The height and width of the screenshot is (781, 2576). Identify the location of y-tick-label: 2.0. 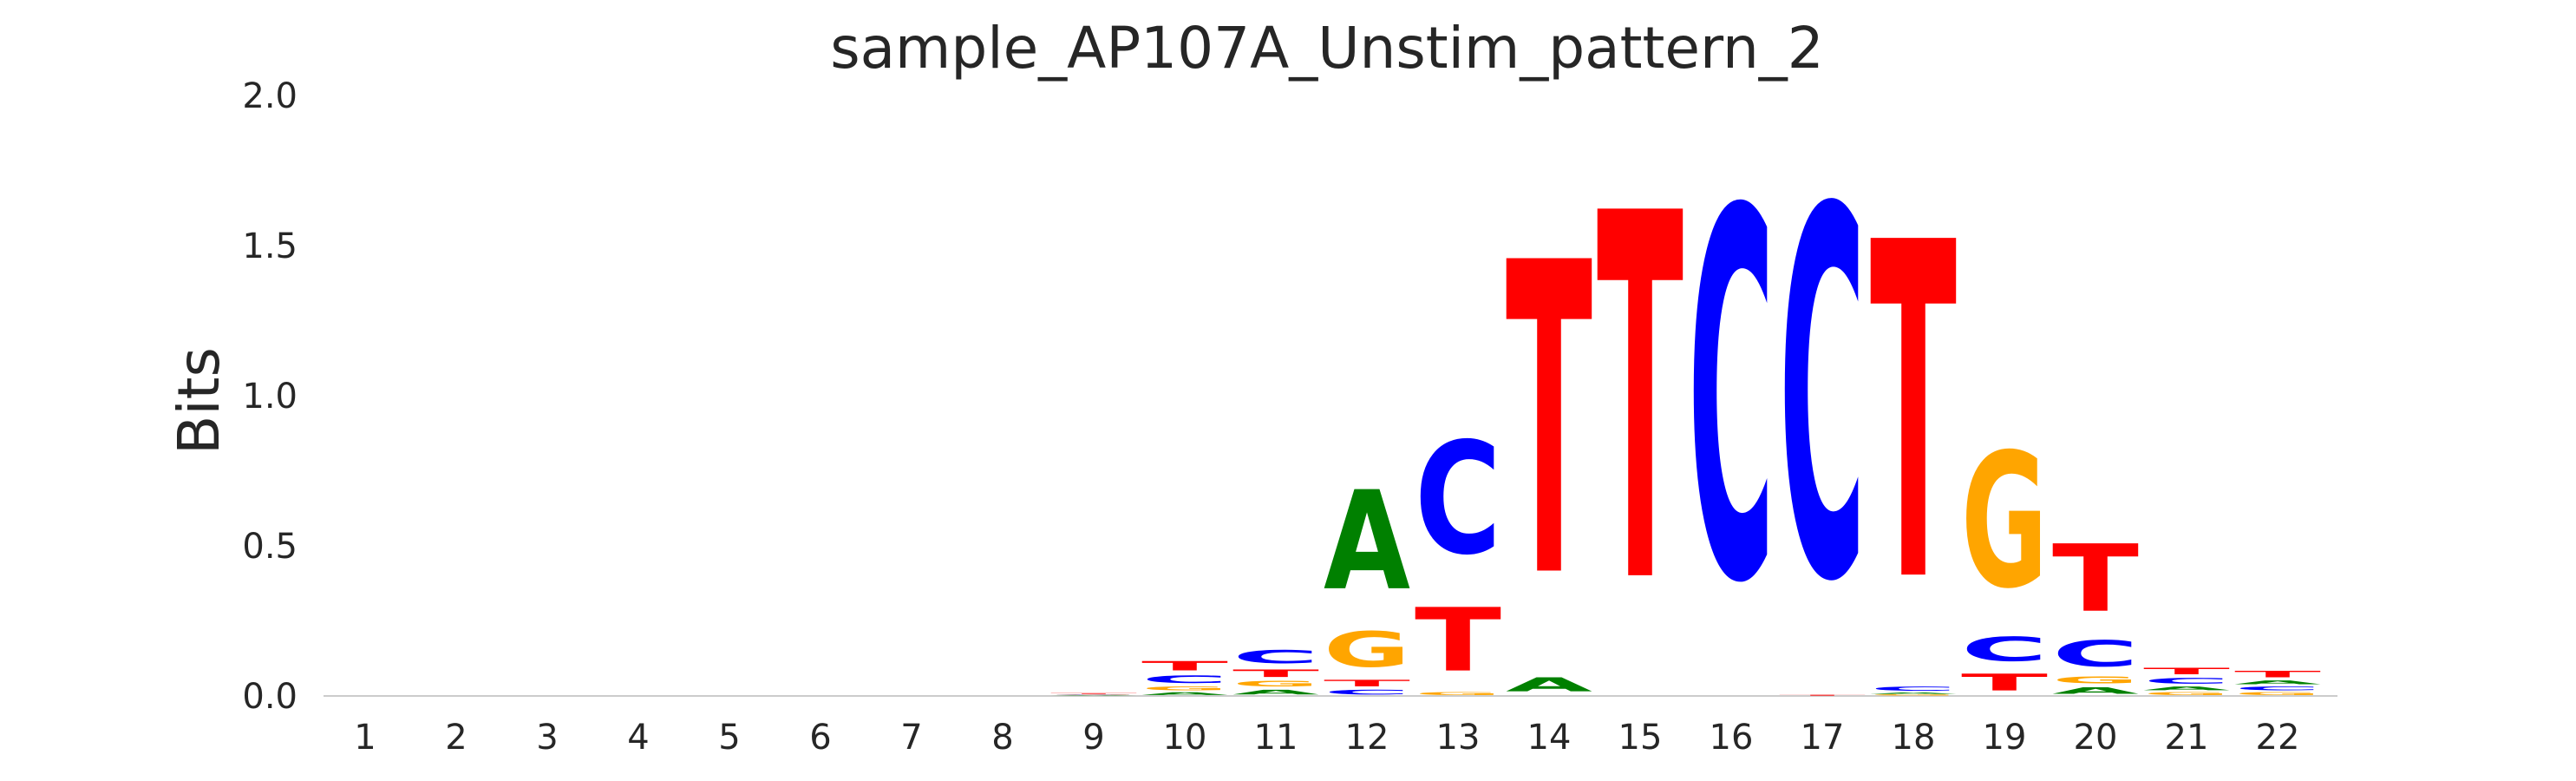
(269, 96).